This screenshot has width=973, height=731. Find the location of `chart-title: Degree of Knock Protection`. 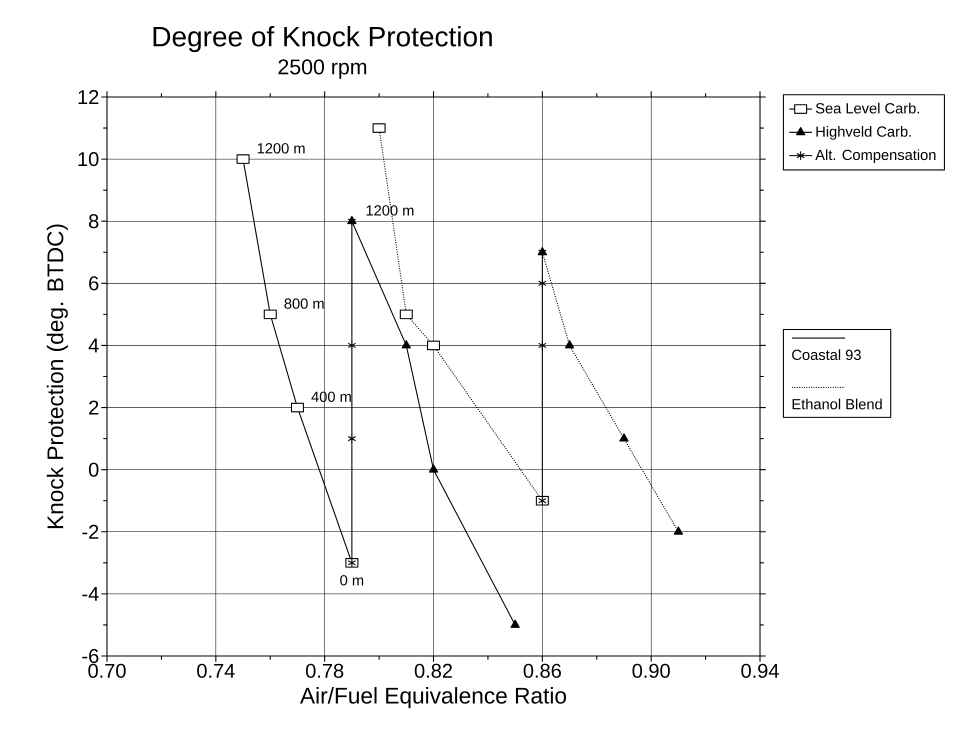

chart-title: Degree of Knock Protection is located at coordinates (323, 39).